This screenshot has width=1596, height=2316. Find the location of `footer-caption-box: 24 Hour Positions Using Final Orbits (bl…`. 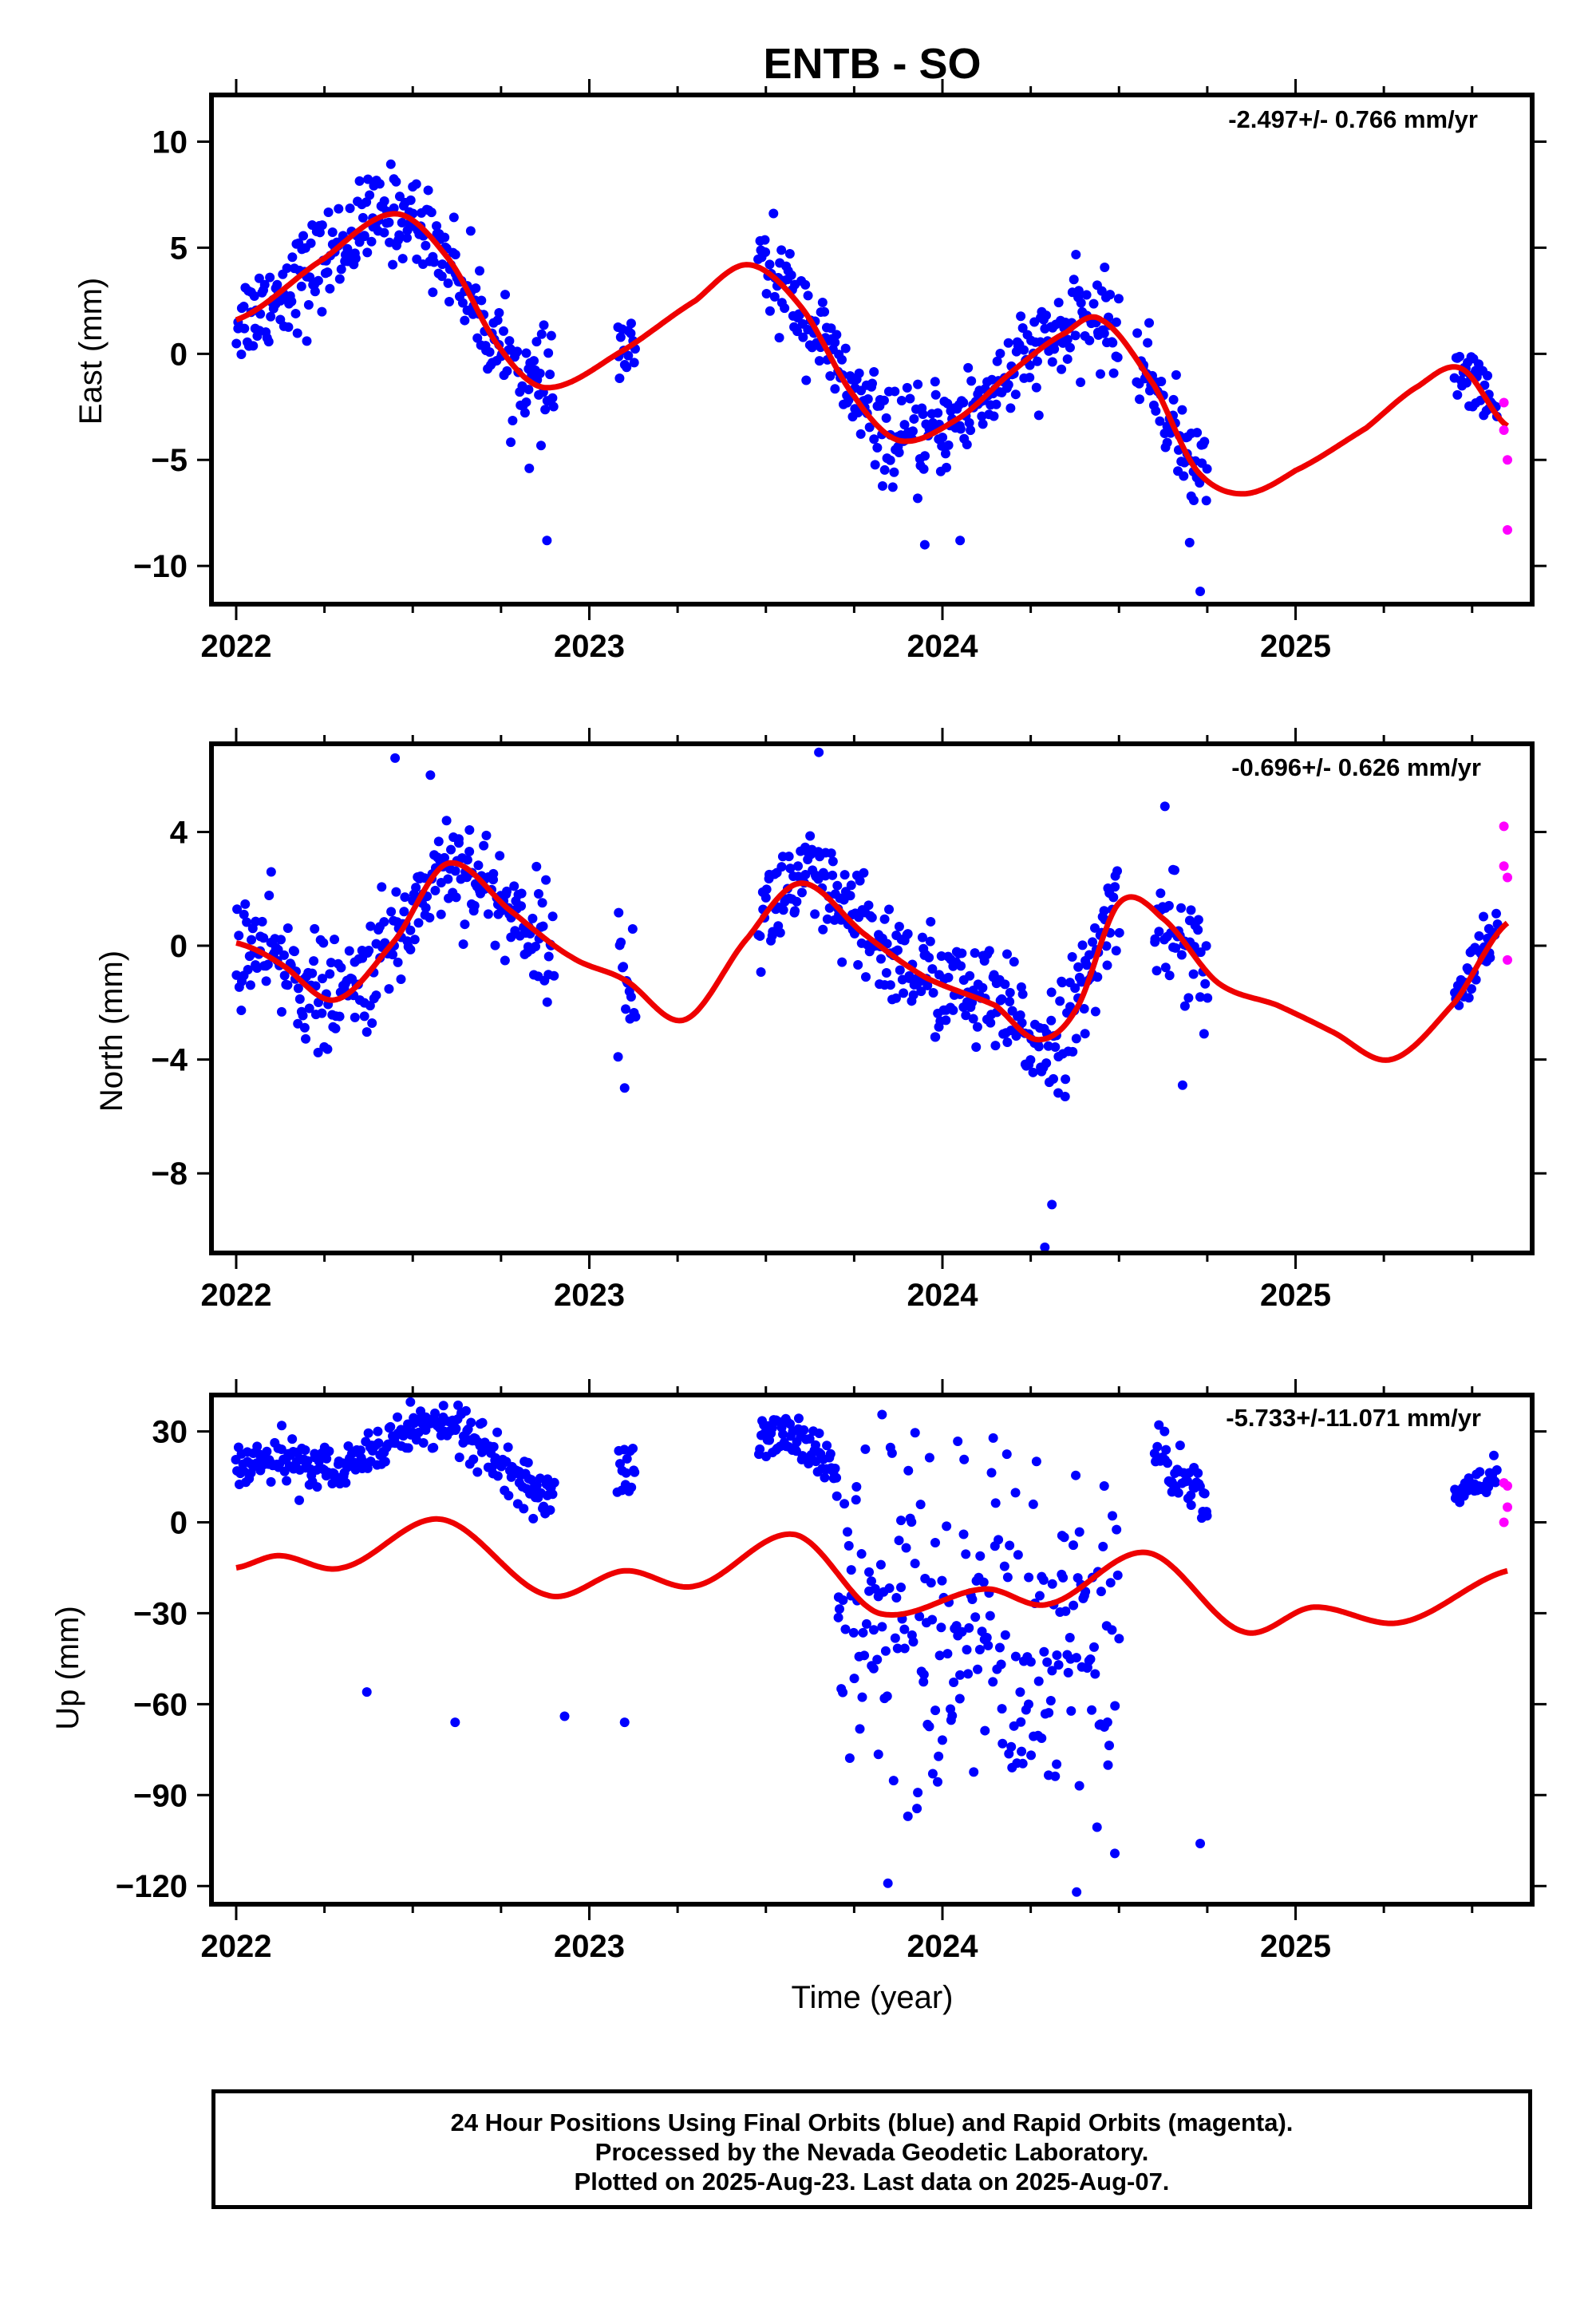

footer-caption-box: 24 Hour Positions Using Final Orbits (bl… is located at coordinates (871, 2149).